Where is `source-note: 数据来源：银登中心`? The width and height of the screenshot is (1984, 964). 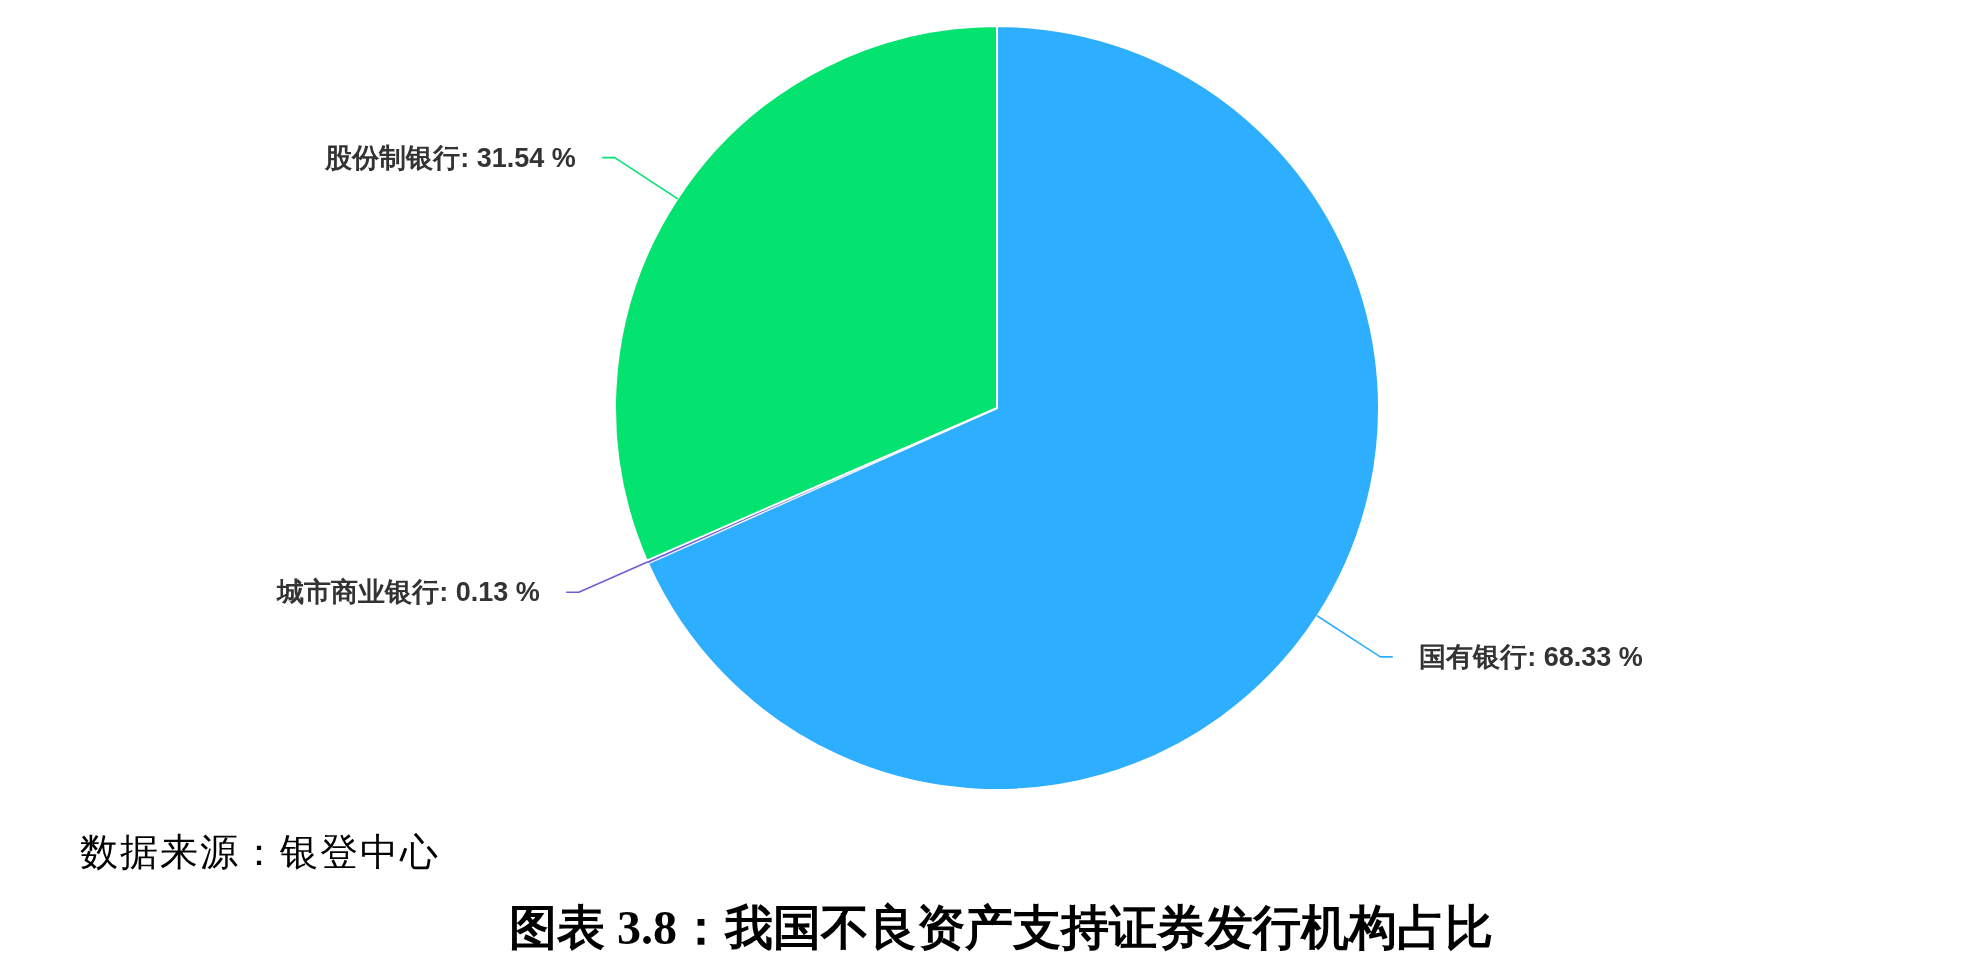
source-note: 数据来源：银登中心 is located at coordinates (260, 852).